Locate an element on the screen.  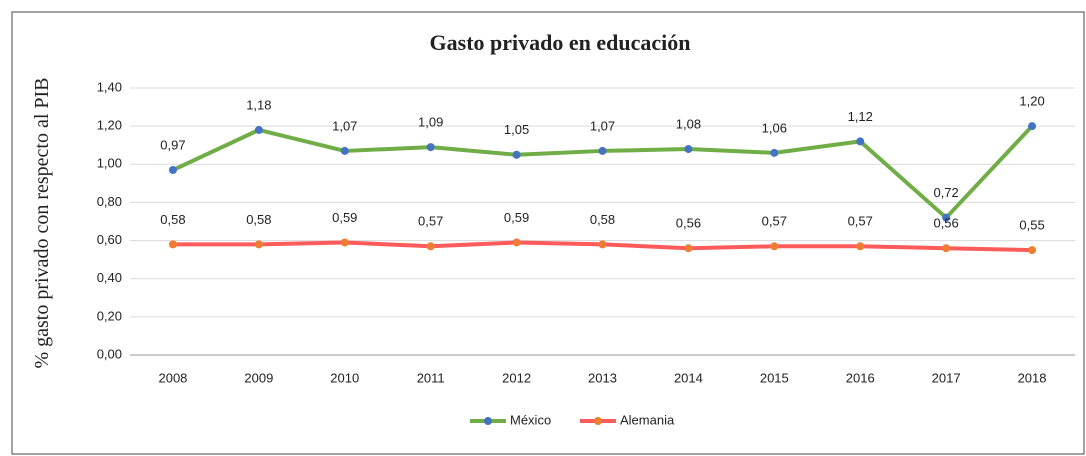
data-label: 1,08 is located at coordinates (688, 123).